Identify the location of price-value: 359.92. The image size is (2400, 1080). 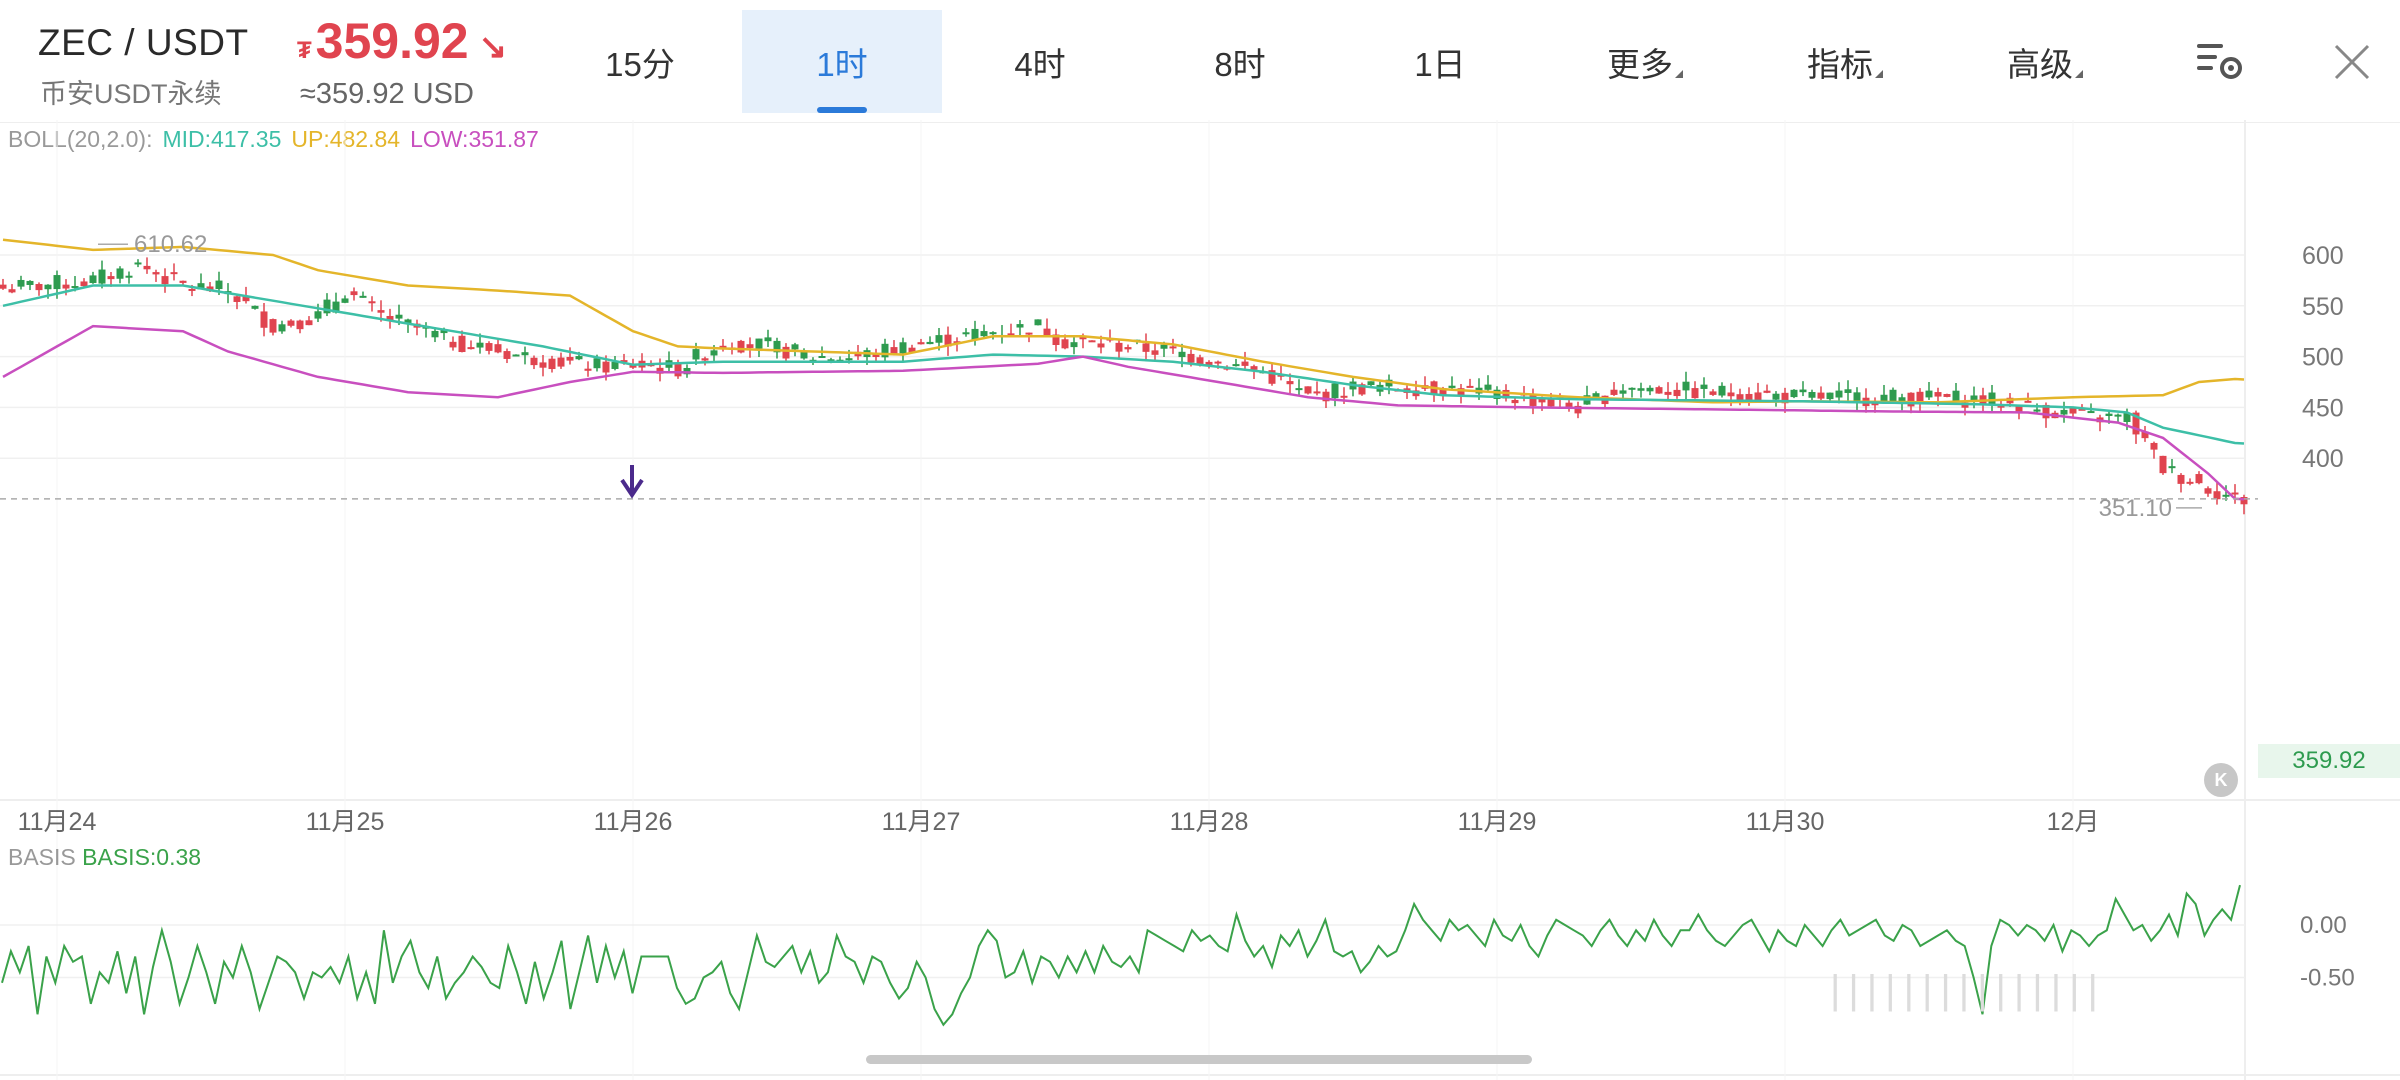
(392, 41).